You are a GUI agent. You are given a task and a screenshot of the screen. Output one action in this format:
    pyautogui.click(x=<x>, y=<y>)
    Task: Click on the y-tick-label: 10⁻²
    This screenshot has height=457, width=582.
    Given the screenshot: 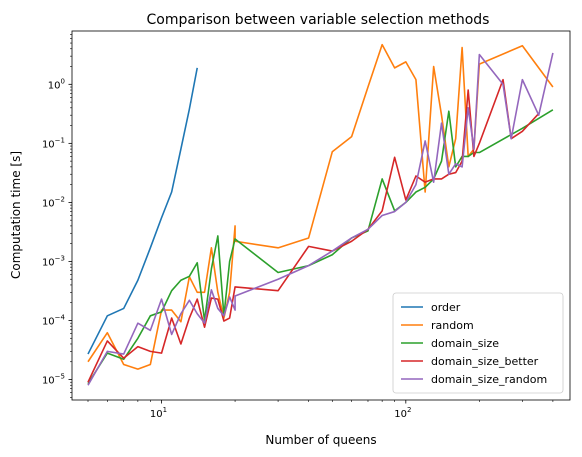 What is the action you would take?
    pyautogui.click(x=53, y=202)
    